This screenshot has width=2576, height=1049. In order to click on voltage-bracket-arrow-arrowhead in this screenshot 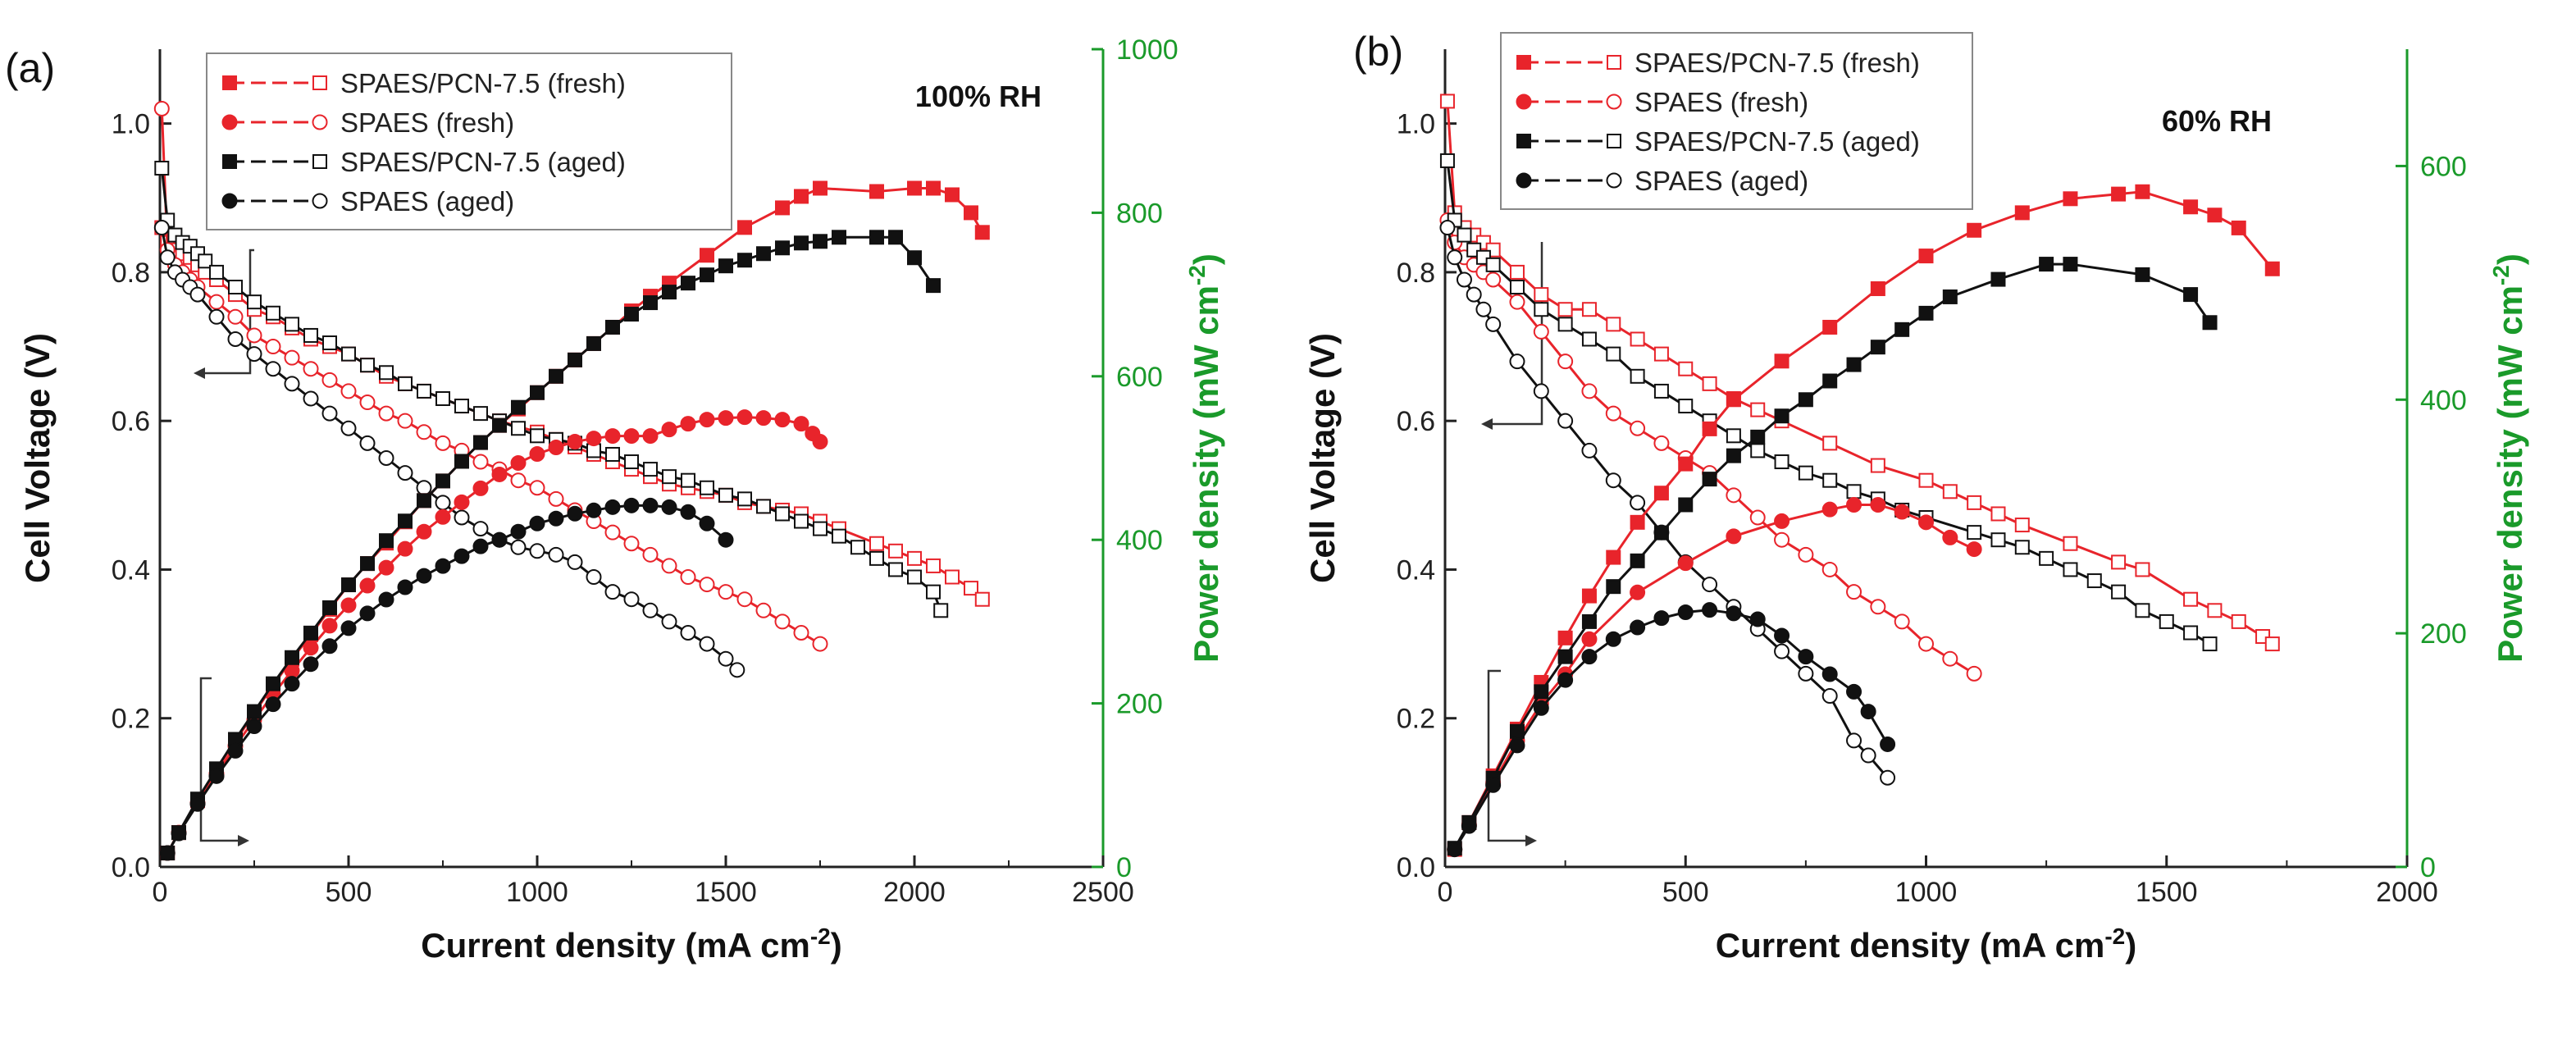, I will do `click(199, 373)`.